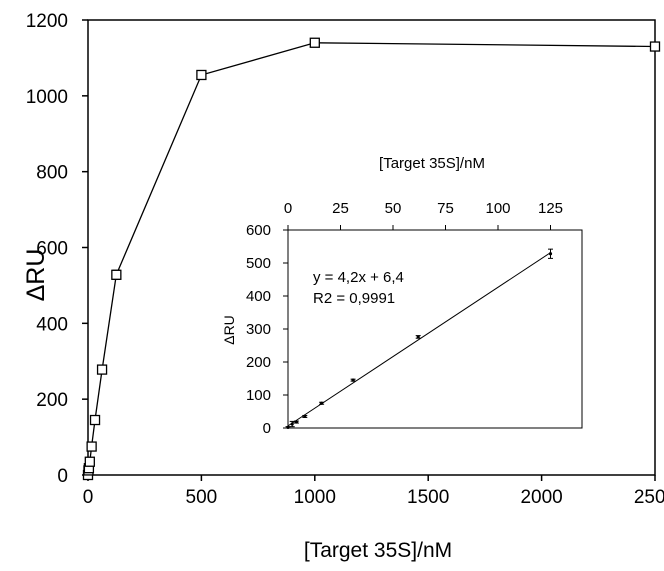  Describe the element at coordinates (36, 275) in the screenshot. I see `y-axis-label: ΔRU` at that location.